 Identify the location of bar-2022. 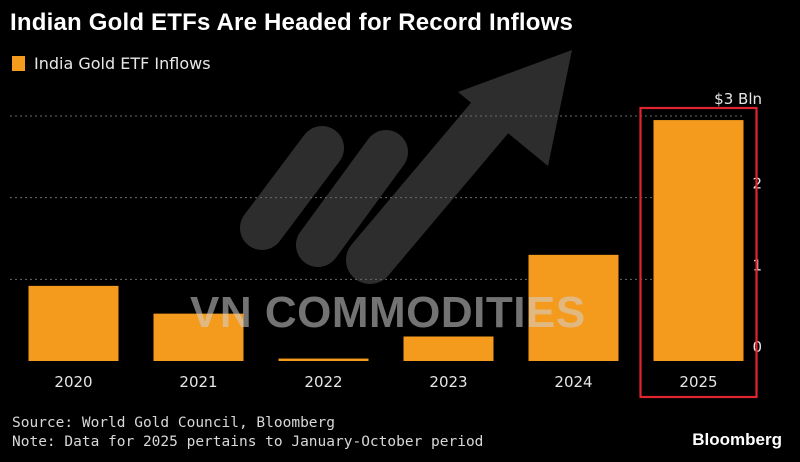
(323, 359).